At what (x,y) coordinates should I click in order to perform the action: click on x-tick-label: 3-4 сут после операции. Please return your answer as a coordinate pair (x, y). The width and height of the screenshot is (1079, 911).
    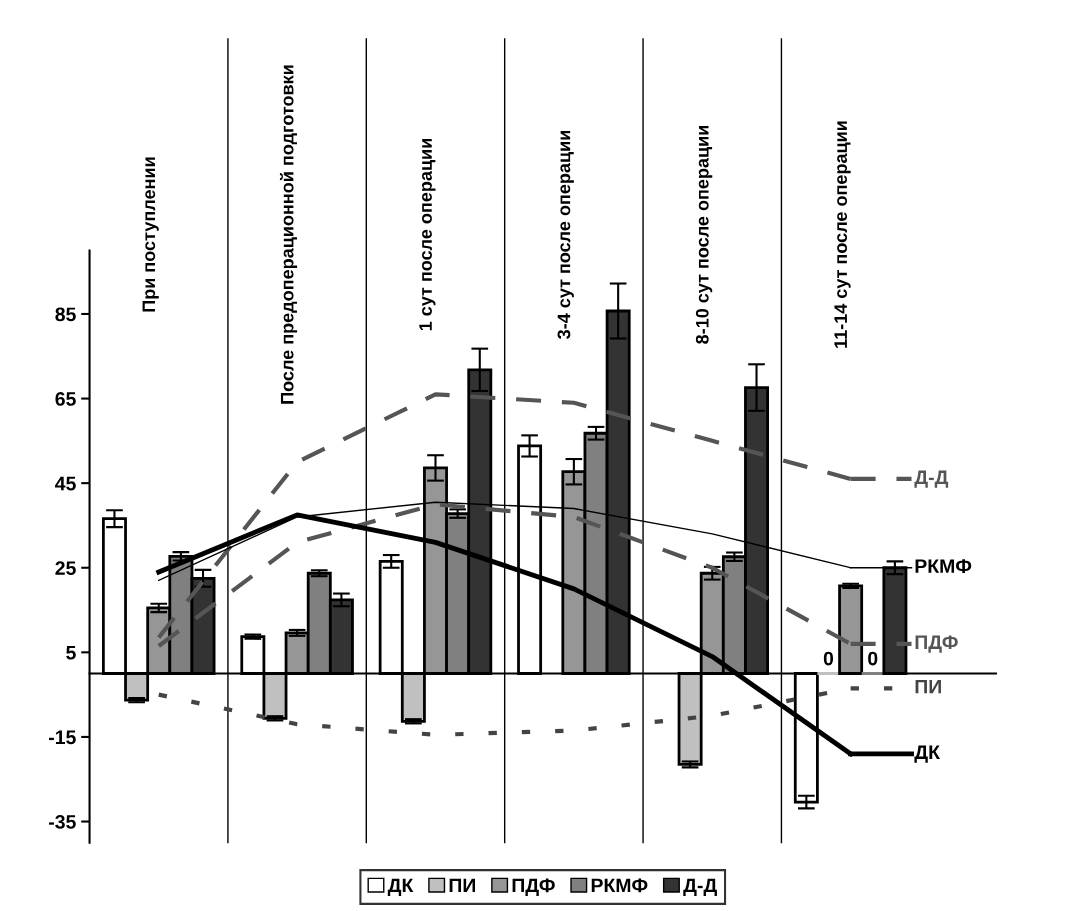
    Looking at the image, I should click on (565, 234).